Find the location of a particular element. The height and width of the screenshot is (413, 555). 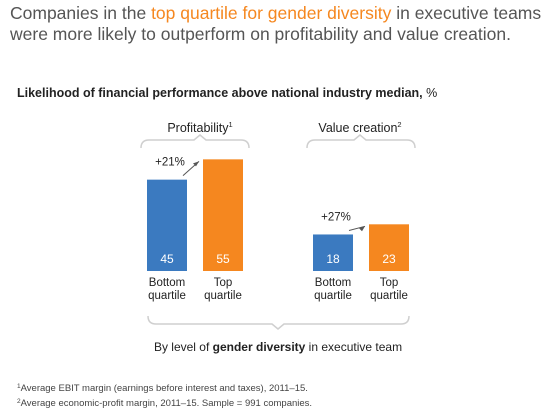

bar-label-line-2-1-1: Bottom is located at coordinates (333, 283).